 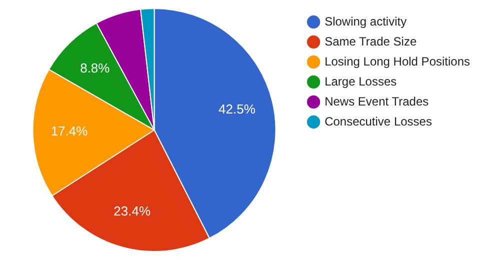 I want to click on data-label: 8.8%, so click(x=95, y=68).